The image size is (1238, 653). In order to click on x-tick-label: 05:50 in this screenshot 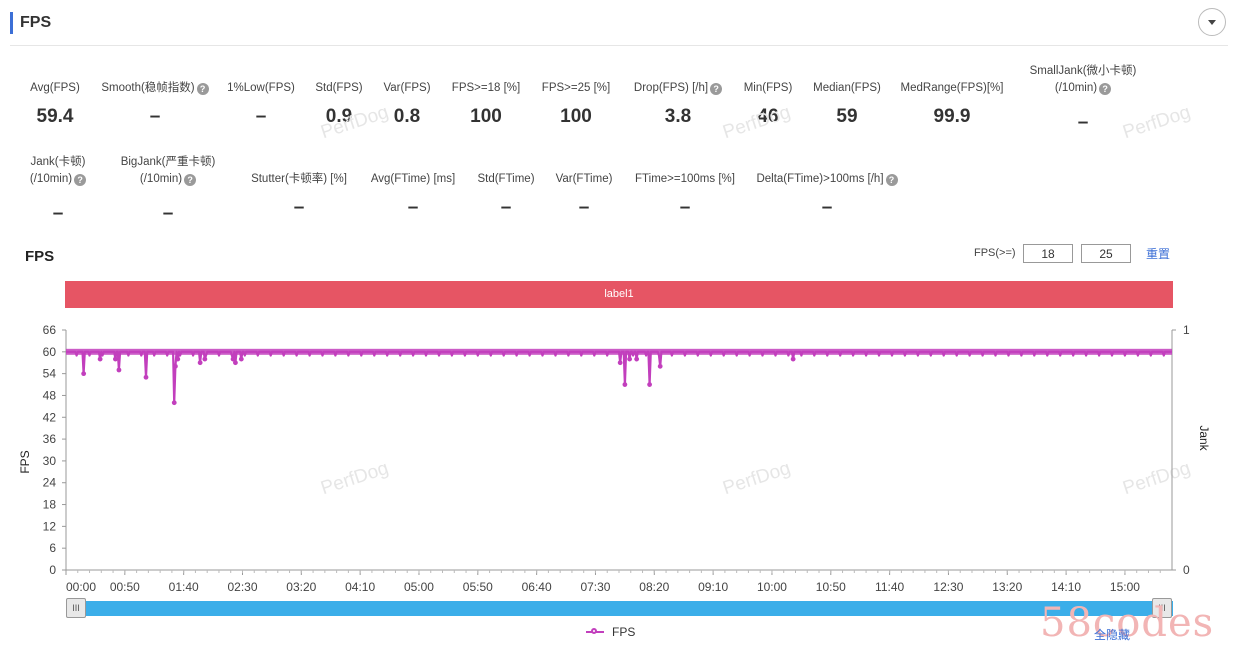, I will do `click(478, 587)`.